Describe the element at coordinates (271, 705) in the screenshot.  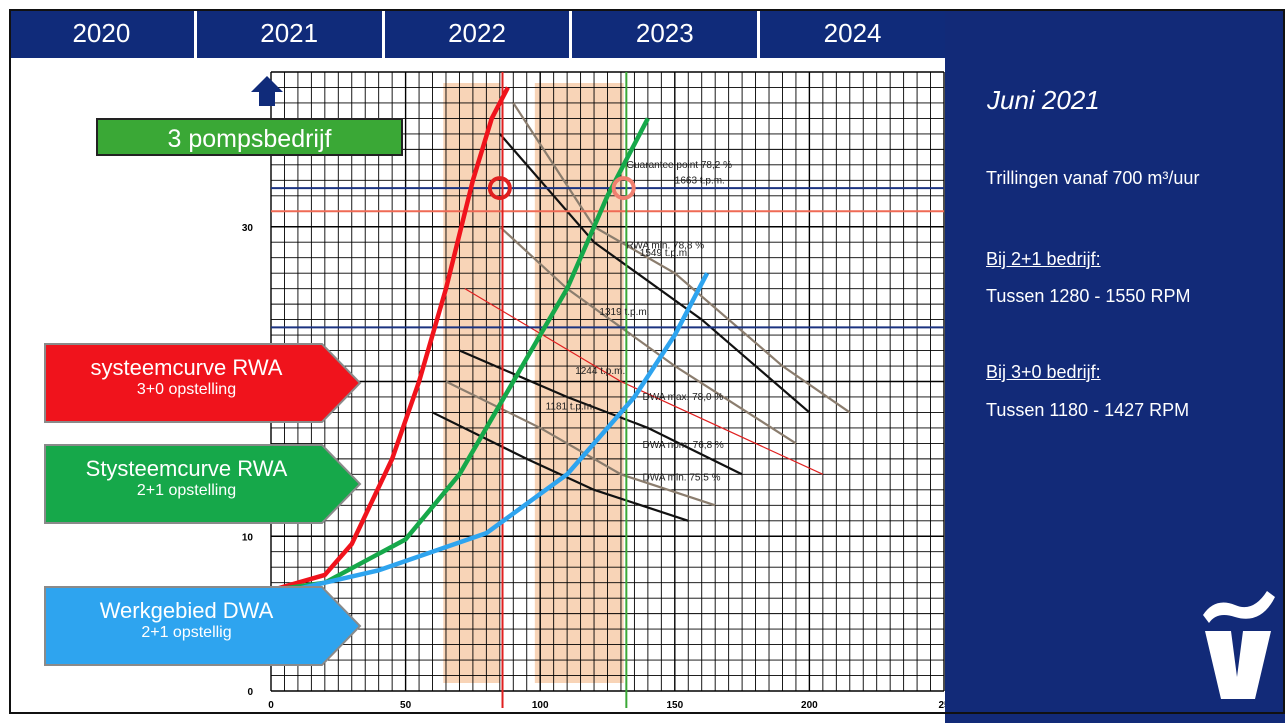
I see `x-tick-label: 0` at that location.